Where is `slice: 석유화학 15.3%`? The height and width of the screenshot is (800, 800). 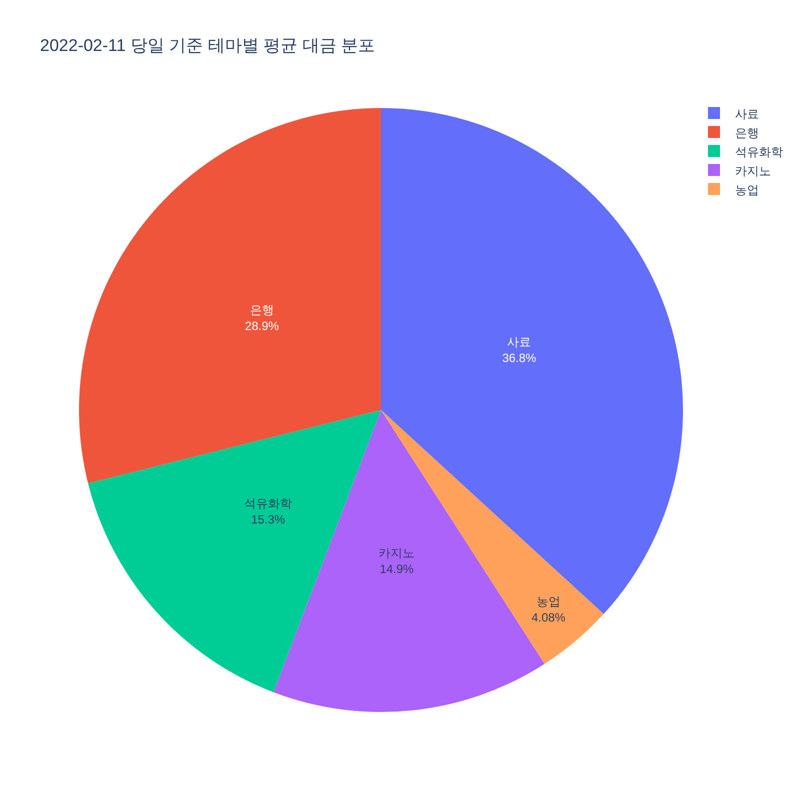 slice: 석유화학 15.3% is located at coordinates (234, 551).